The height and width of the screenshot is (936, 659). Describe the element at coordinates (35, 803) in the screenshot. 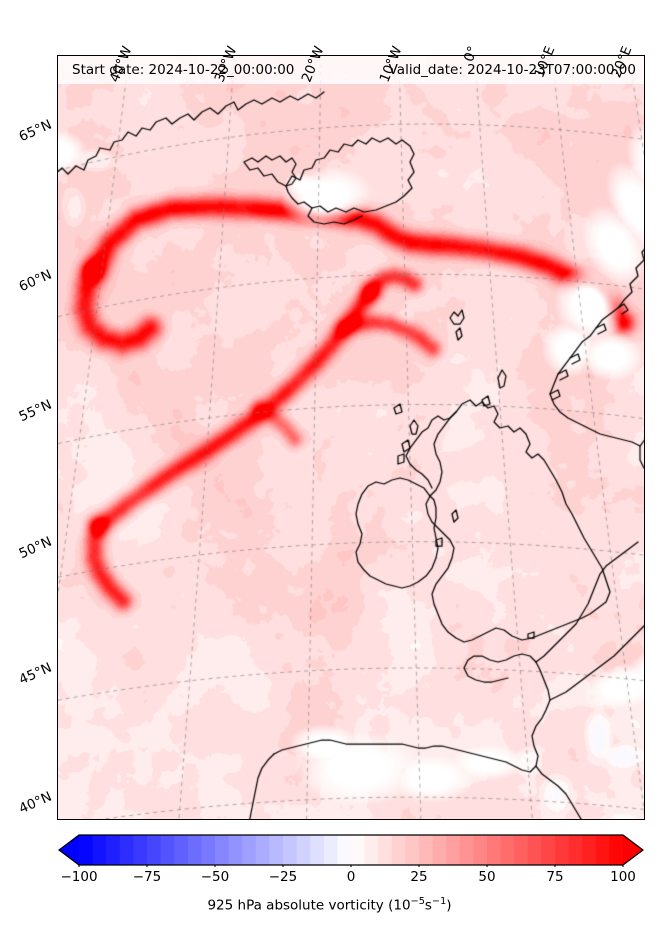

I see `lat-tick-5: 40°N` at that location.